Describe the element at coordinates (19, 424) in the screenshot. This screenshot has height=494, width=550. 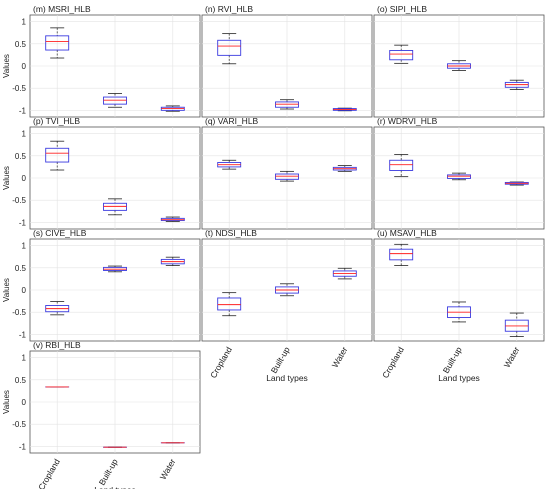
I see `panel-9-ytick-label-3: -0.5` at that location.